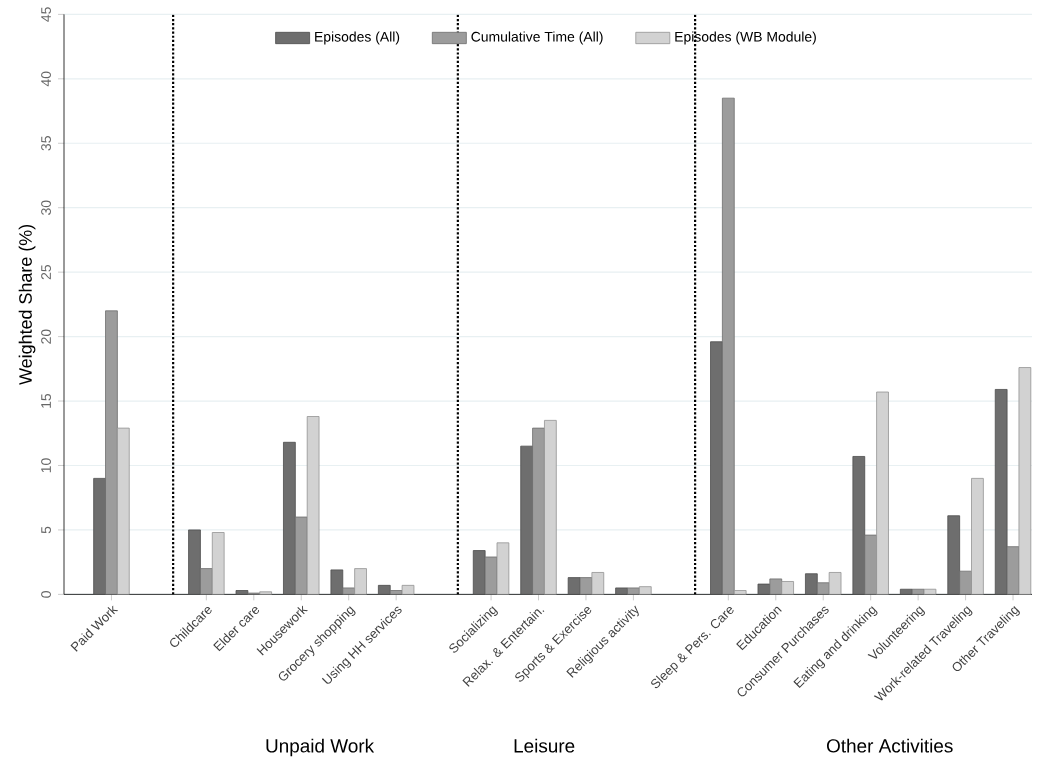 This screenshot has height=780, width=1040. Describe the element at coordinates (889, 745) in the screenshot. I see `text: Other Activities` at that location.